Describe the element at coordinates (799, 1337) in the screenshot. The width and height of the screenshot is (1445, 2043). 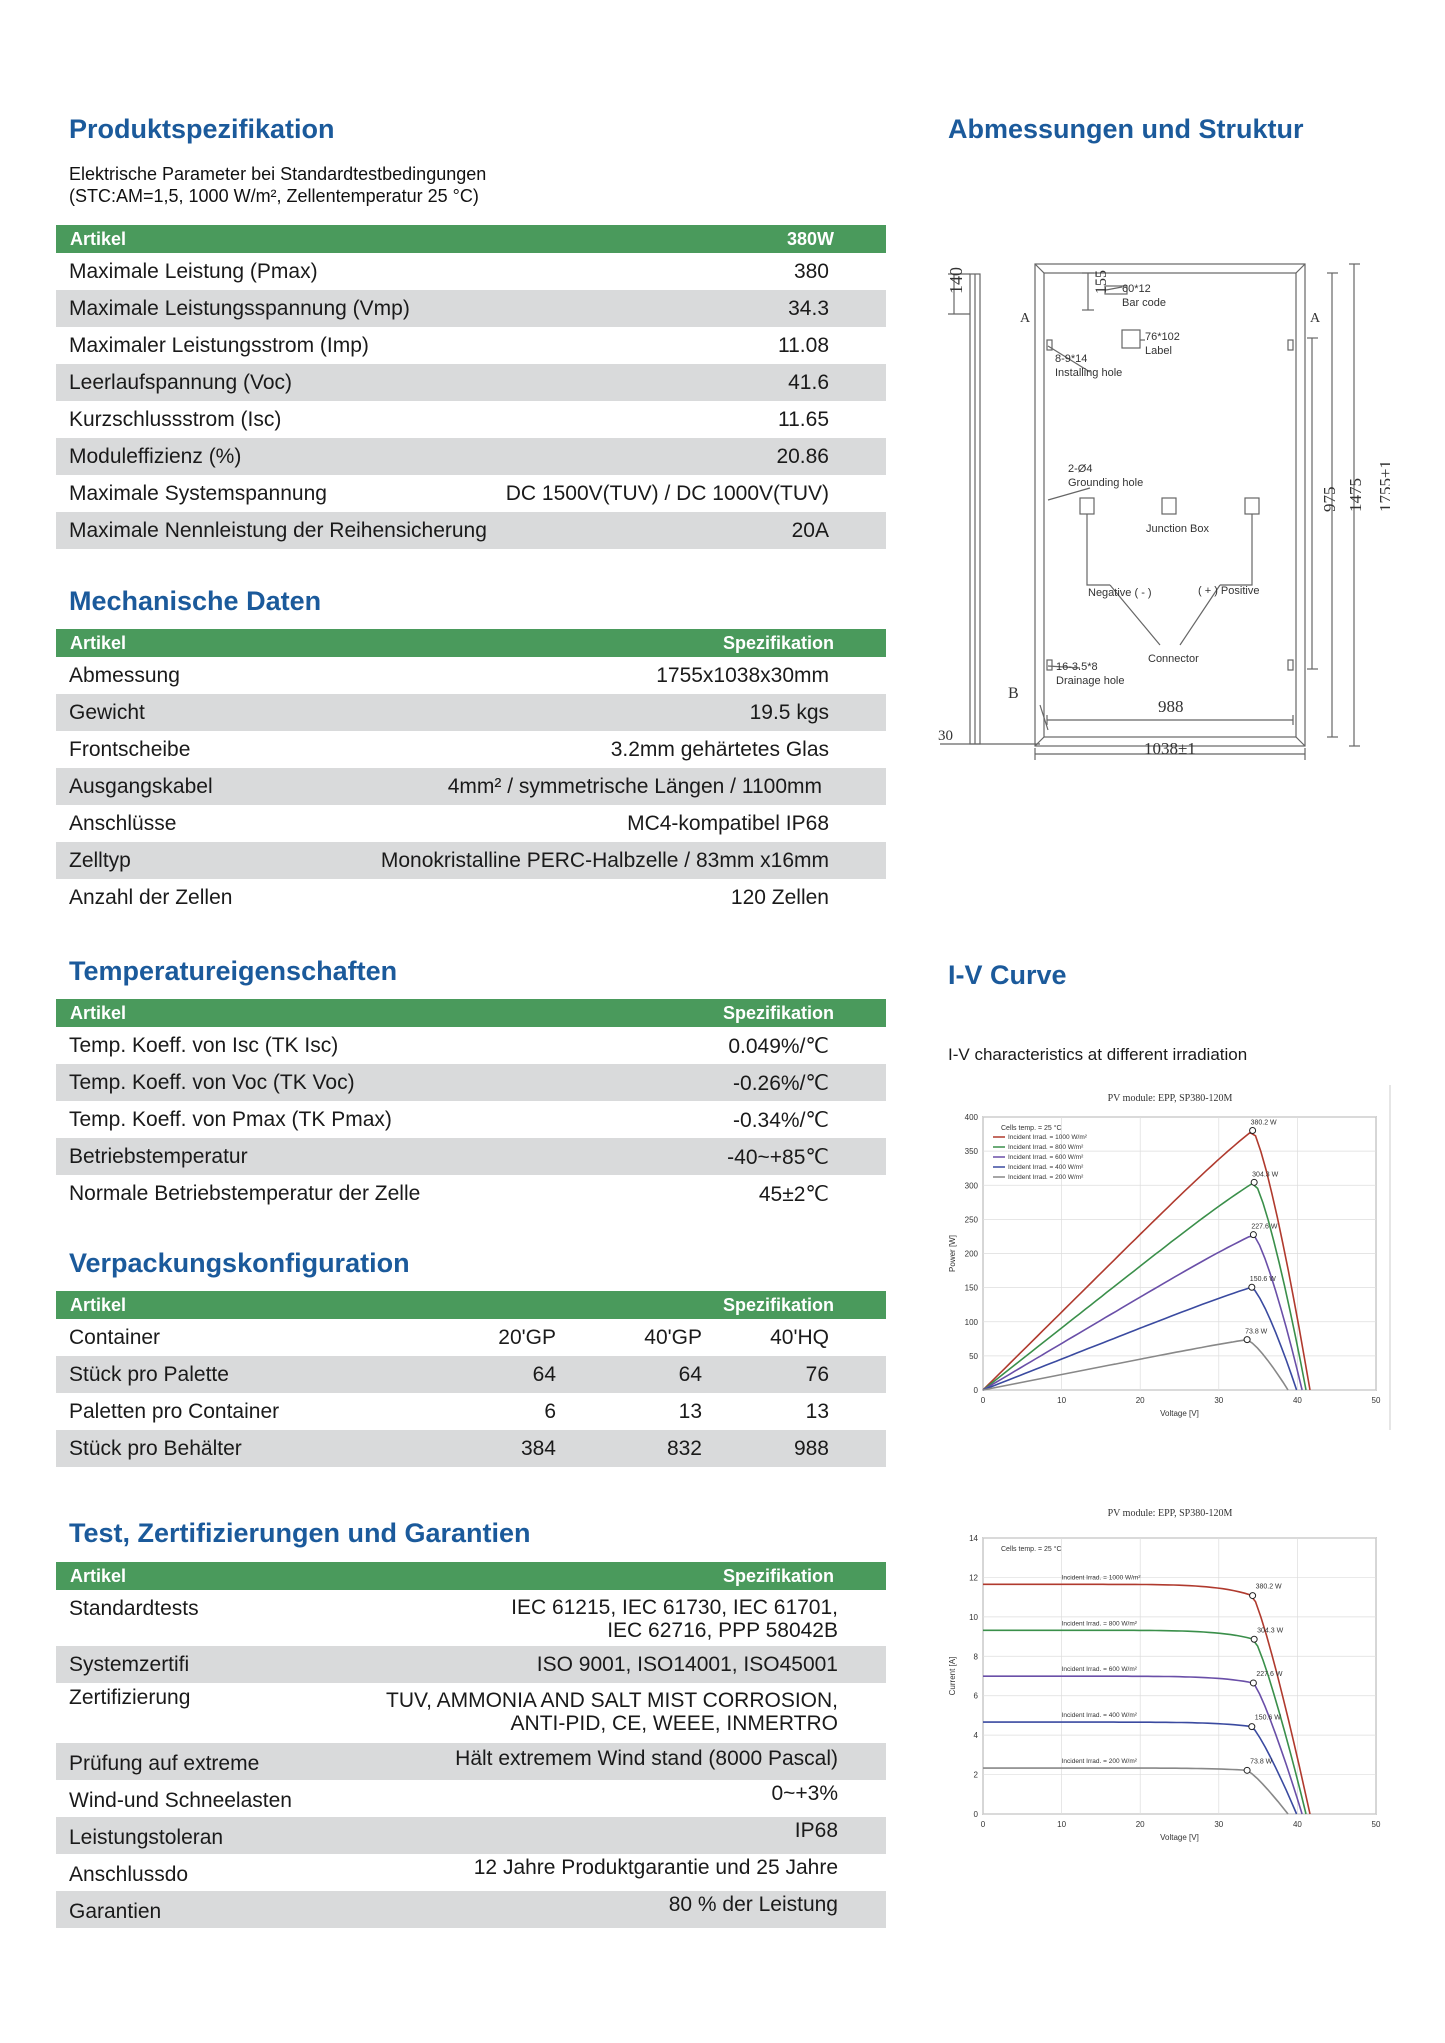
I see `cell-40hq: 40'HQ` at that location.